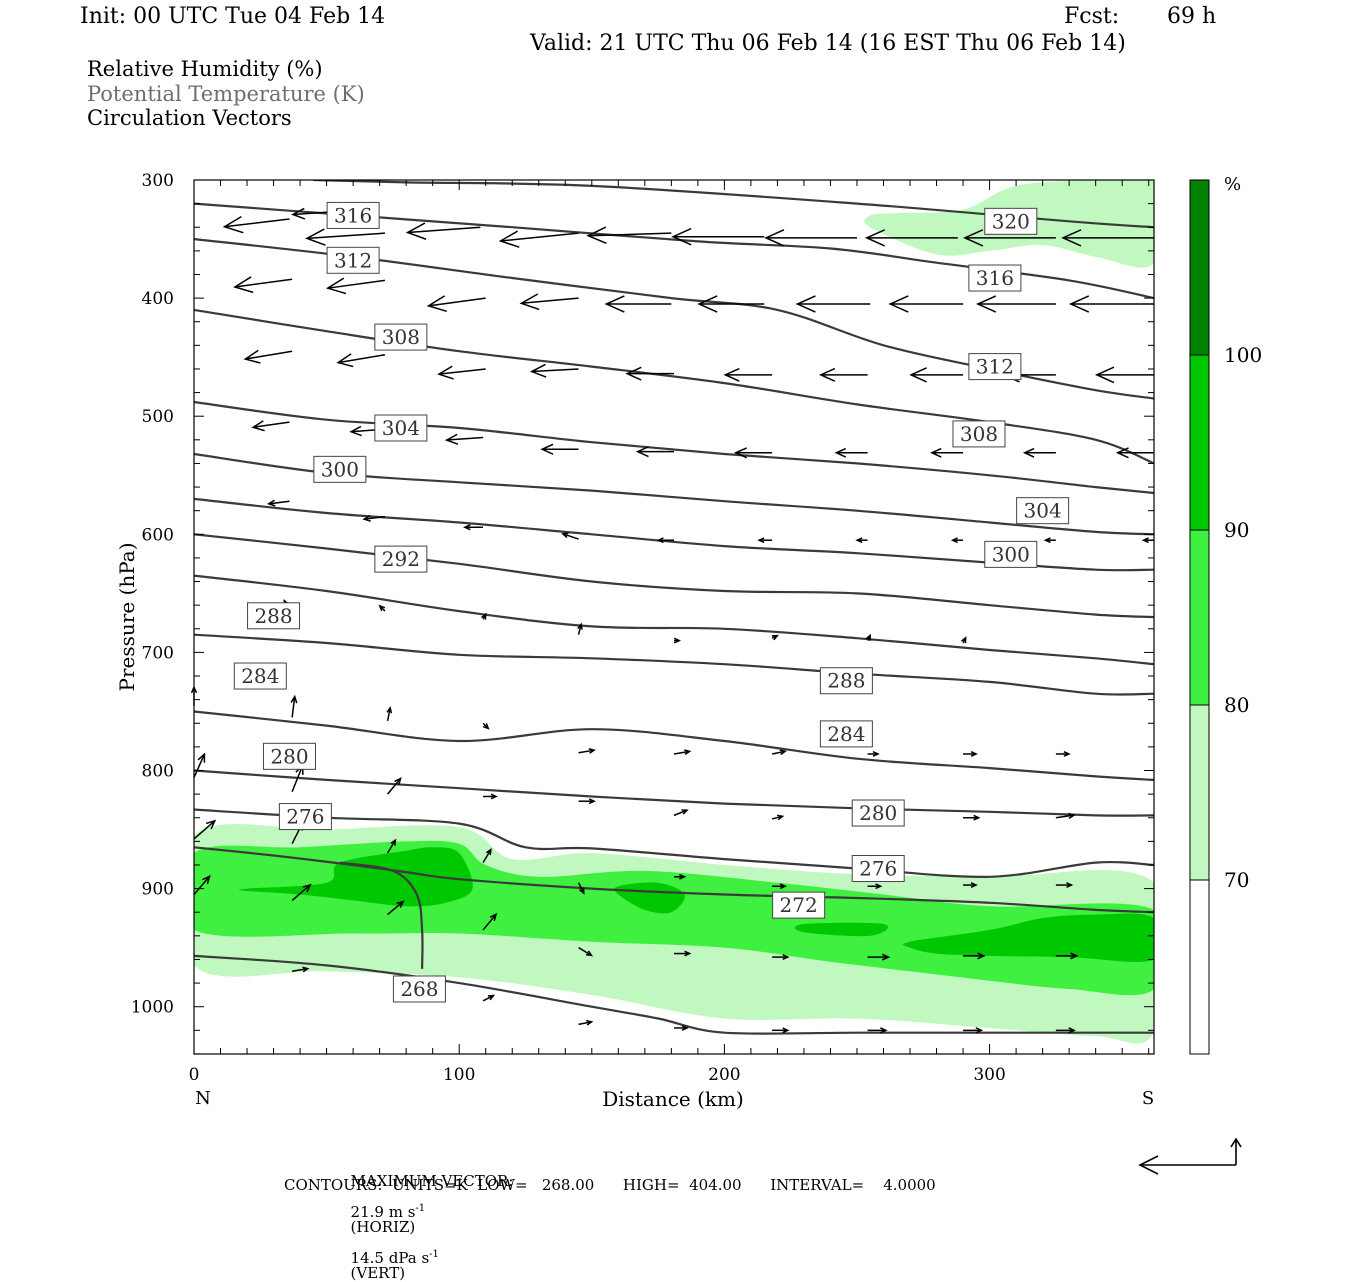  I want to click on contour-label-text: 308, so click(979, 434).